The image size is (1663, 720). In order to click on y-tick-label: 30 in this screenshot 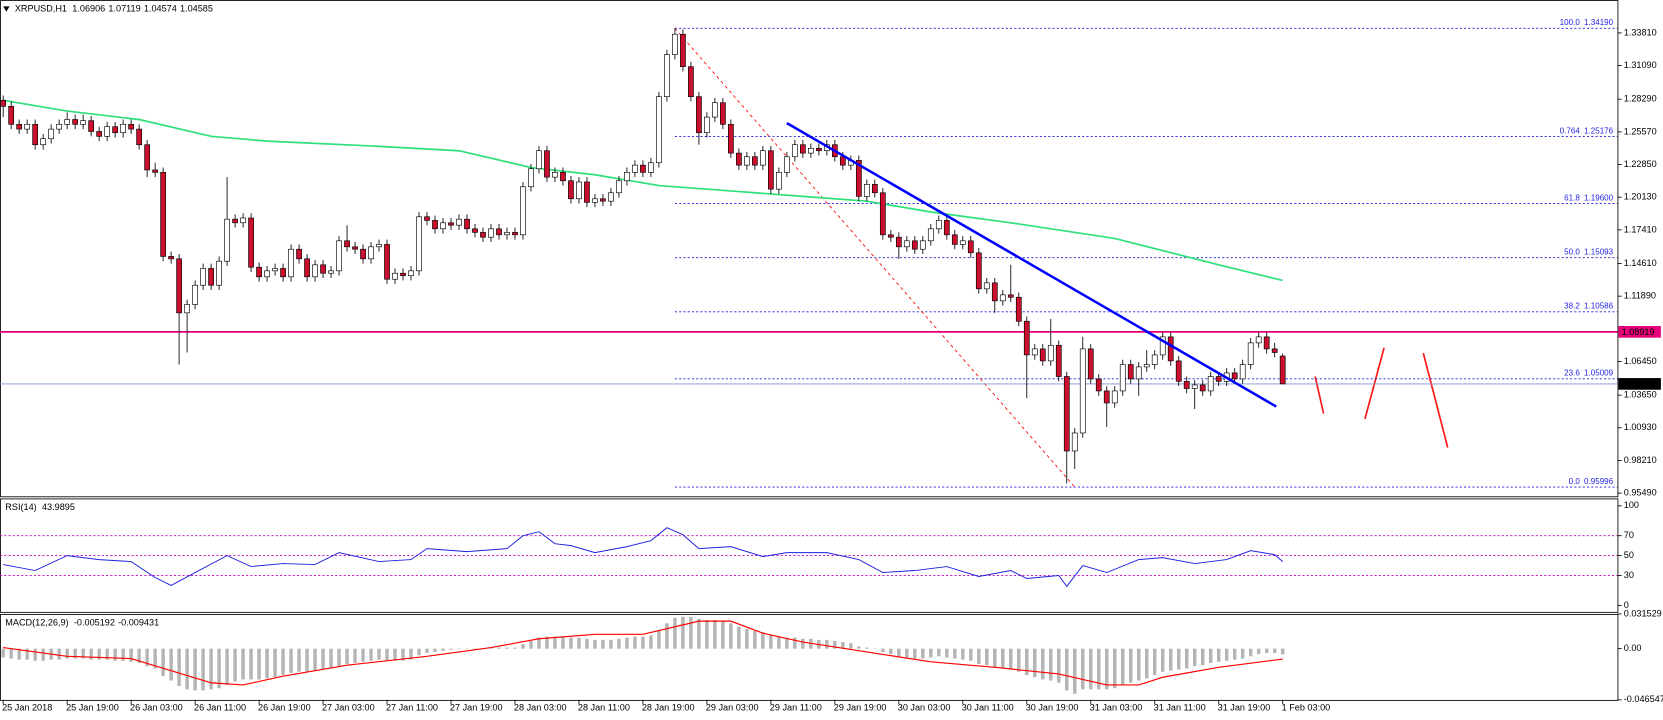, I will do `click(1629, 575)`.